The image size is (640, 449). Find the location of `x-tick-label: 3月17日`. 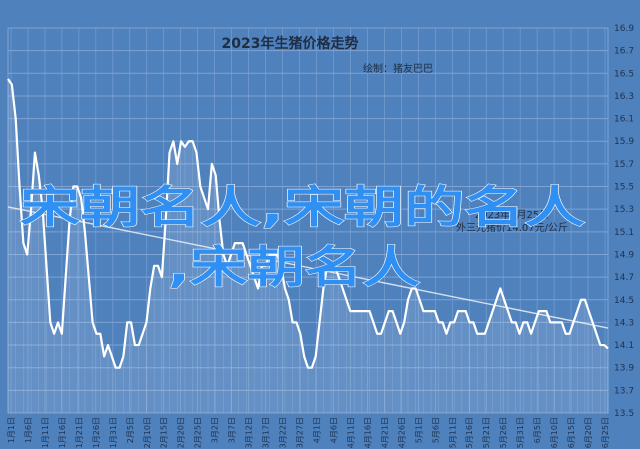

x-tick-label: 3月17日 is located at coordinates (266, 432).